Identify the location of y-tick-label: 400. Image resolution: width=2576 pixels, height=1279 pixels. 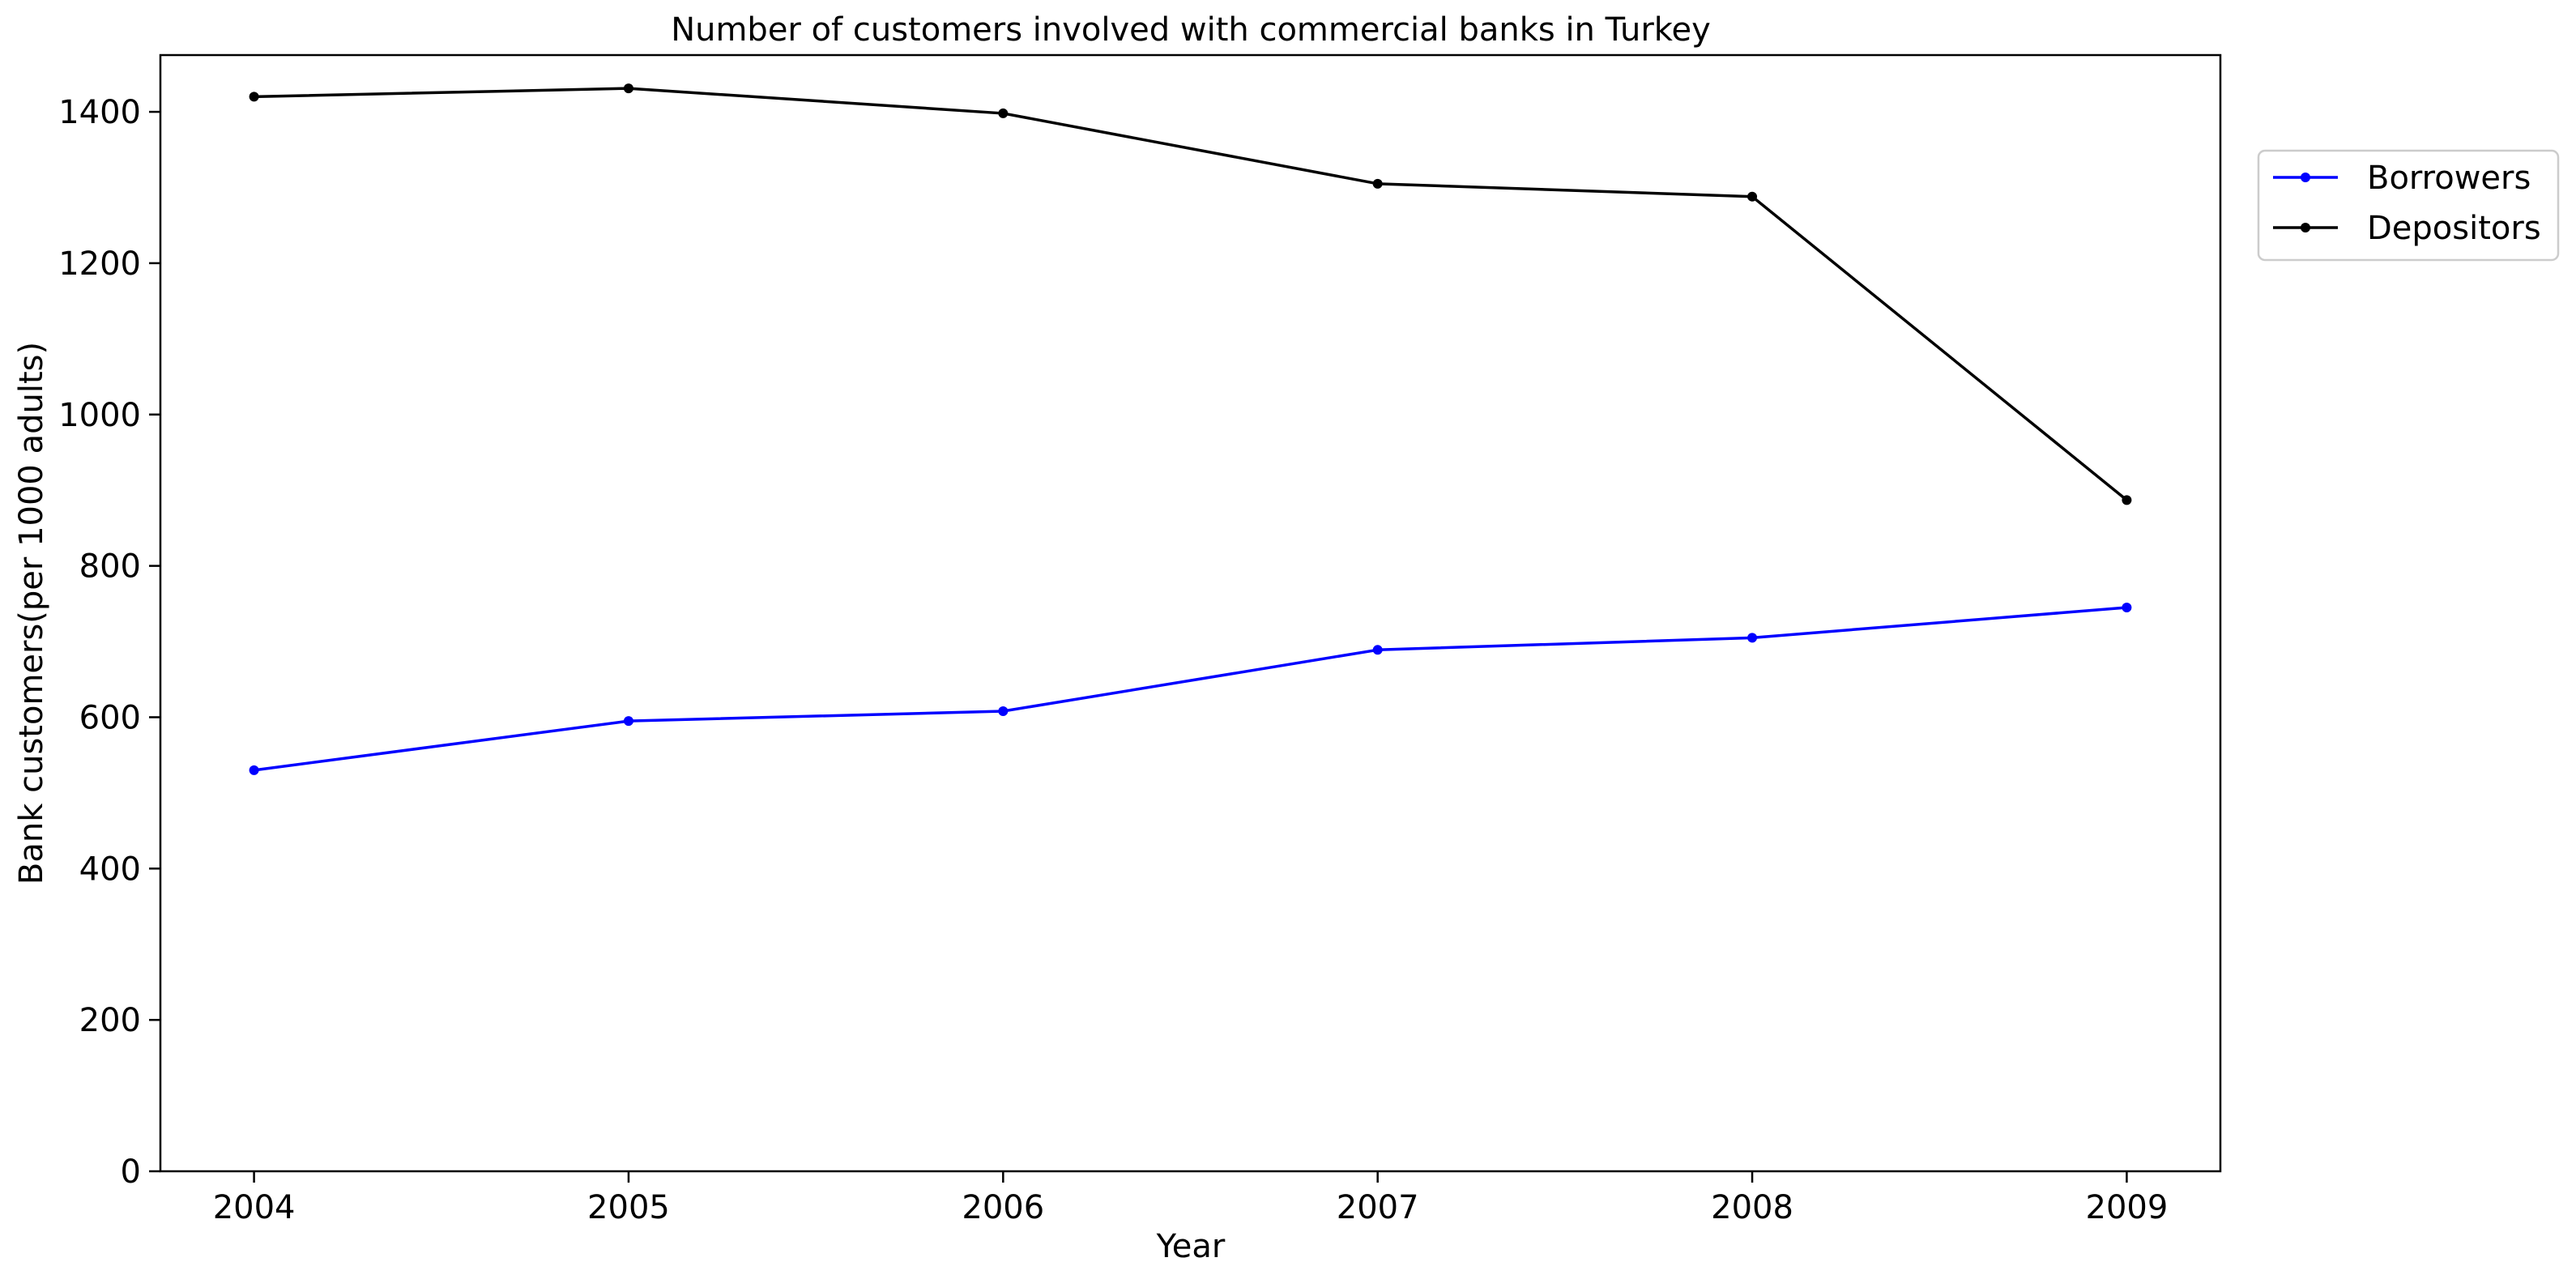
(110, 869).